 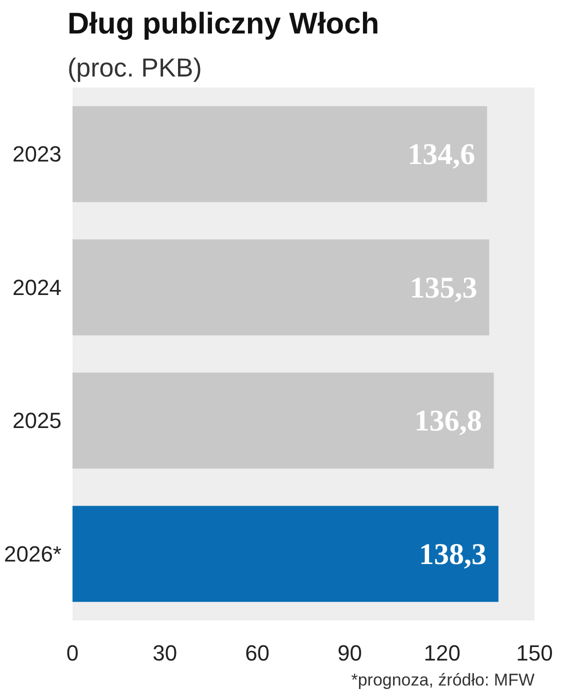 I want to click on data-label: 138,3, so click(x=452, y=554).